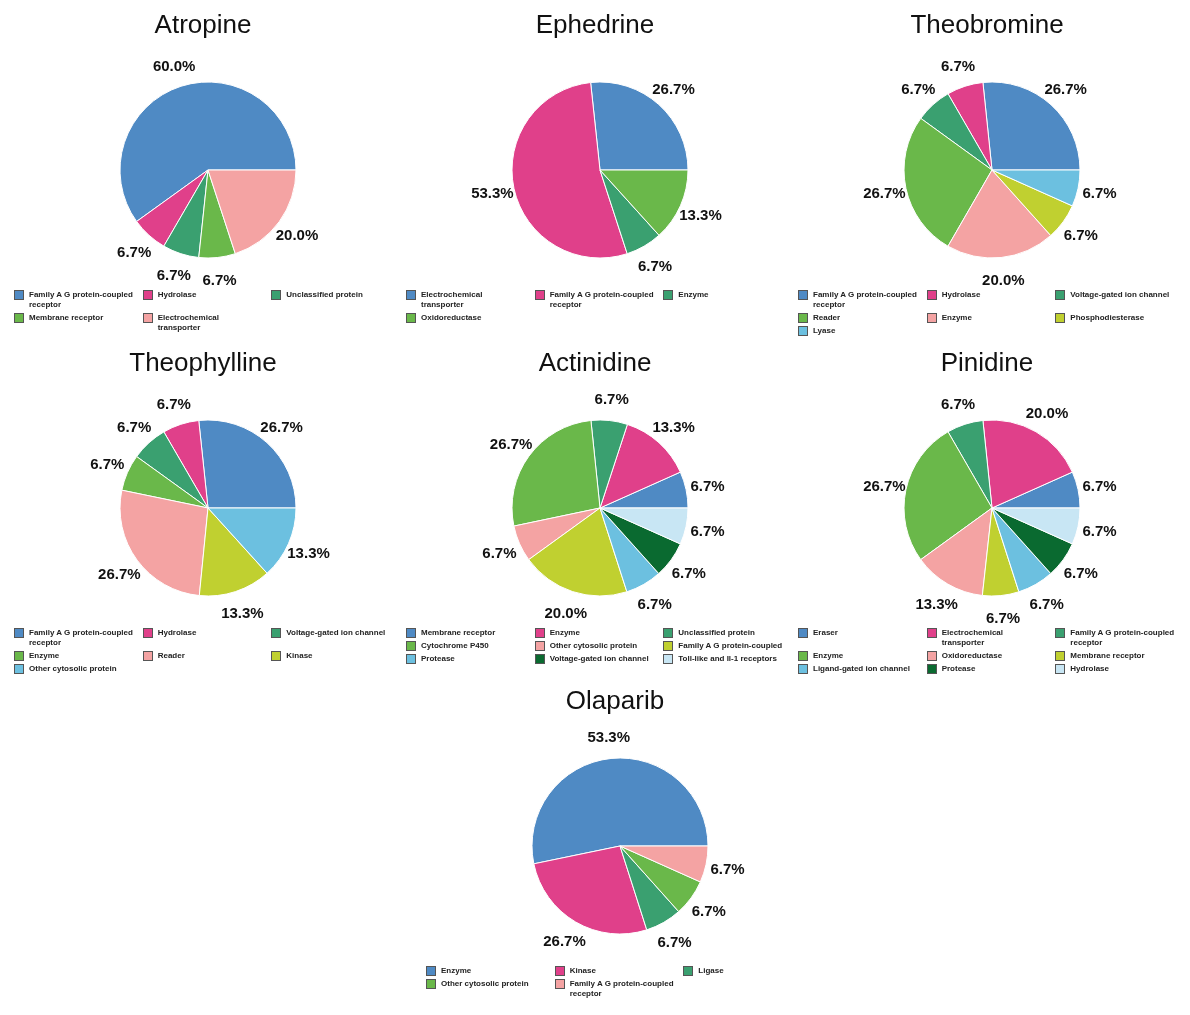  Describe the element at coordinates (861, 669) in the screenshot. I see `legend-label: Ligand-gated ion channel` at that location.